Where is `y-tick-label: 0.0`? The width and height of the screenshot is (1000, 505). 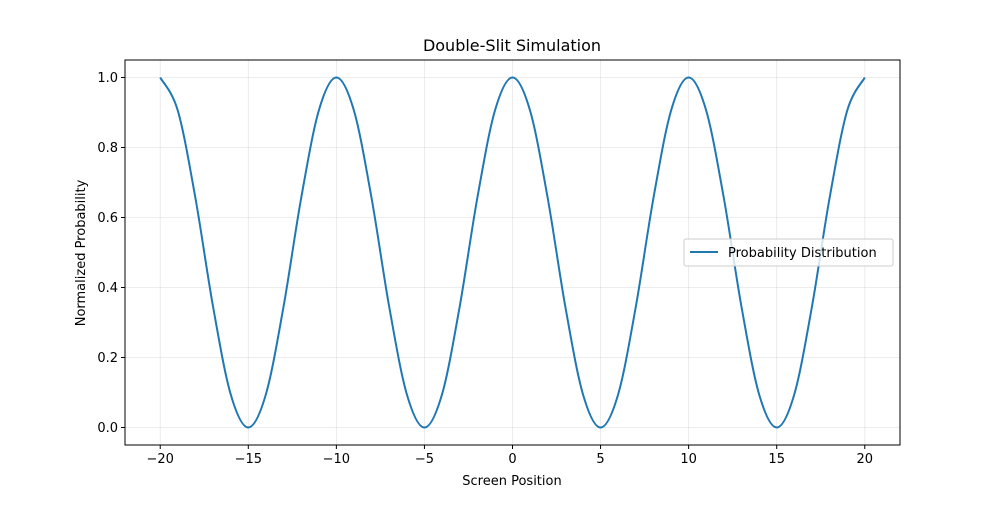
y-tick-label: 0.0 is located at coordinates (107, 428).